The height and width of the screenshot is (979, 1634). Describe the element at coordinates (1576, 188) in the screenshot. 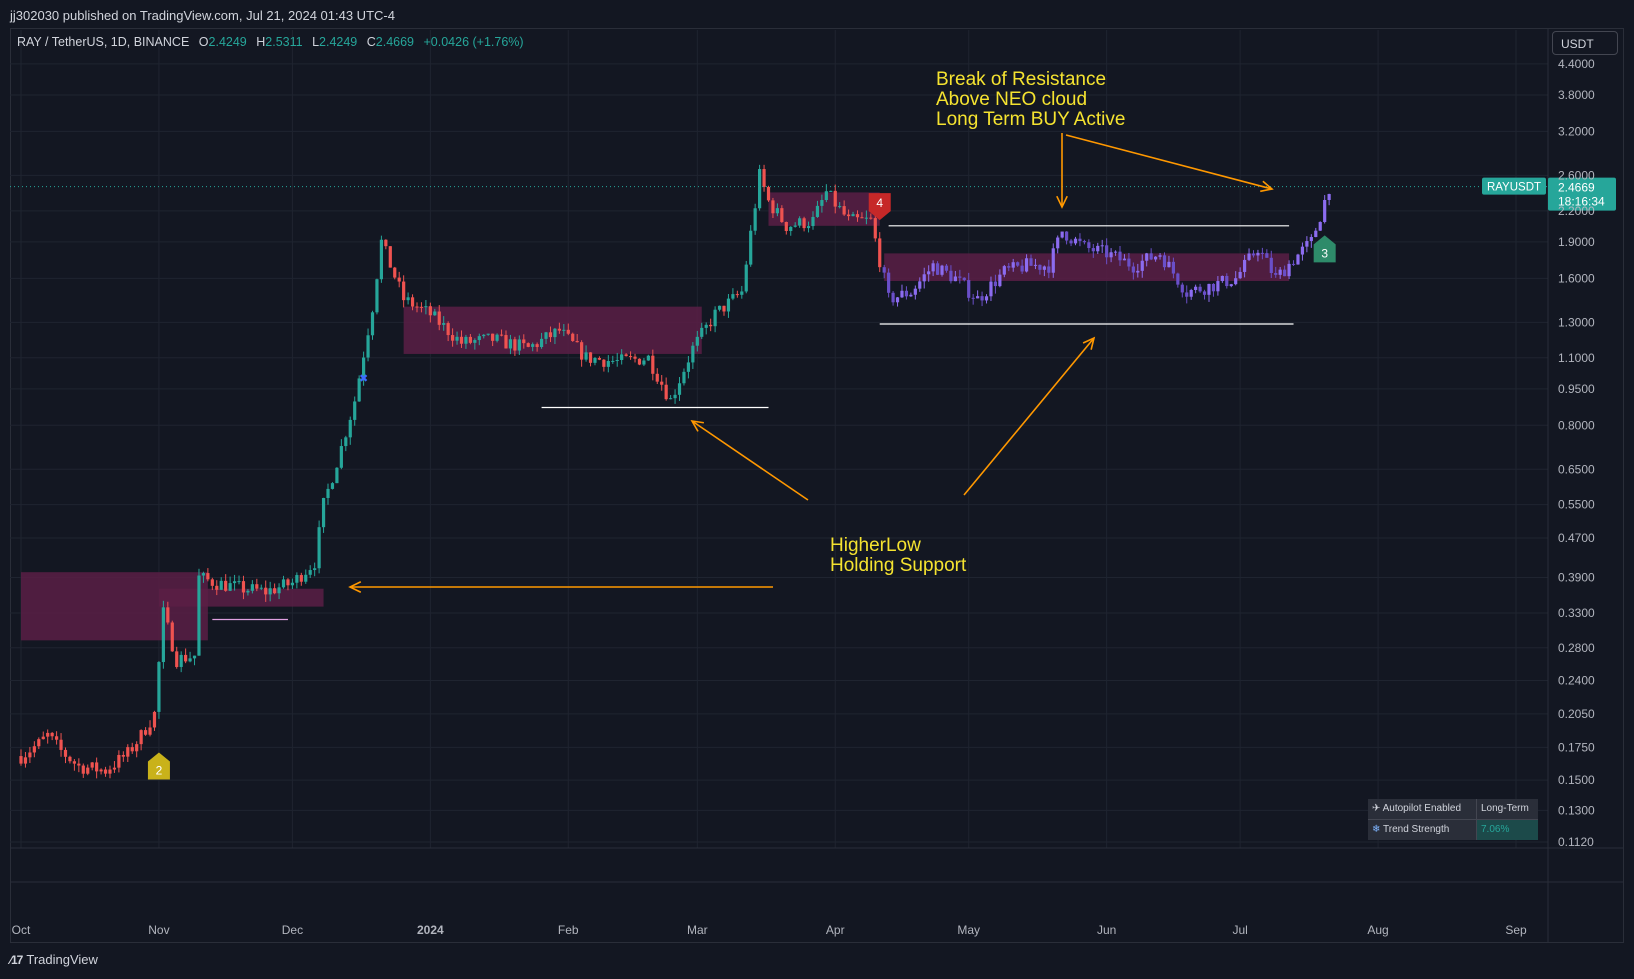

I see `price-tag-value: 2.4669` at that location.